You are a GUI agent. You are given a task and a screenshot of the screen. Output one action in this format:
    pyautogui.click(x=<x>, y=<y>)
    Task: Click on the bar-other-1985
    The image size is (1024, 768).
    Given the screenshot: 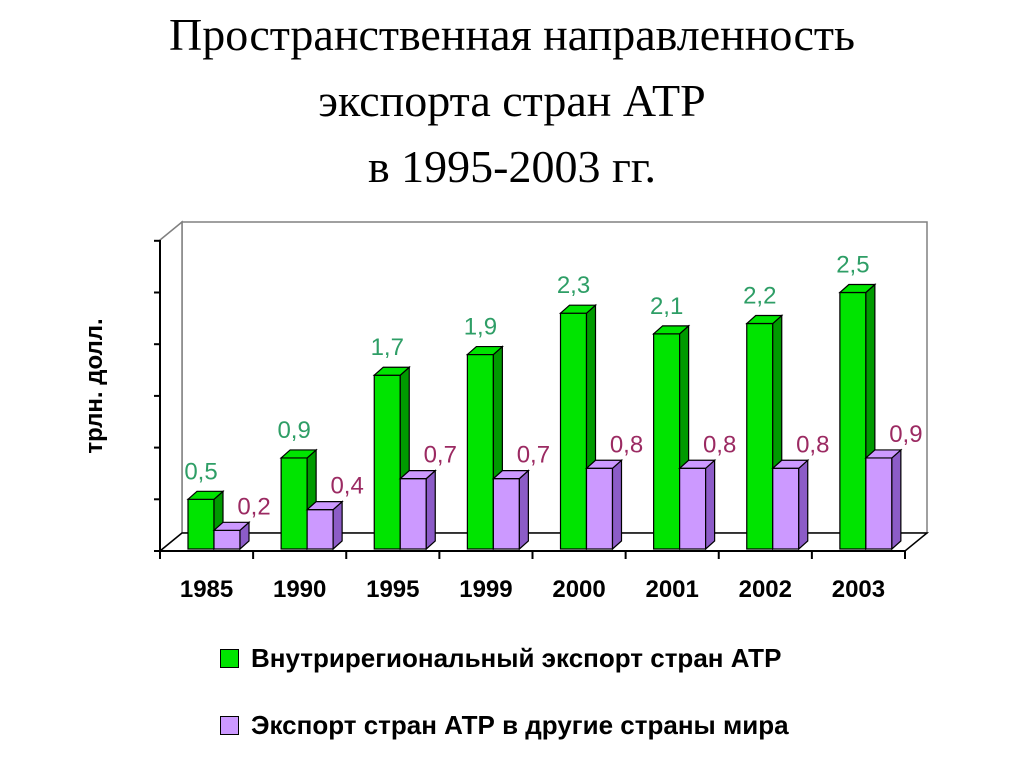 What is the action you would take?
    pyautogui.click(x=231, y=535)
    